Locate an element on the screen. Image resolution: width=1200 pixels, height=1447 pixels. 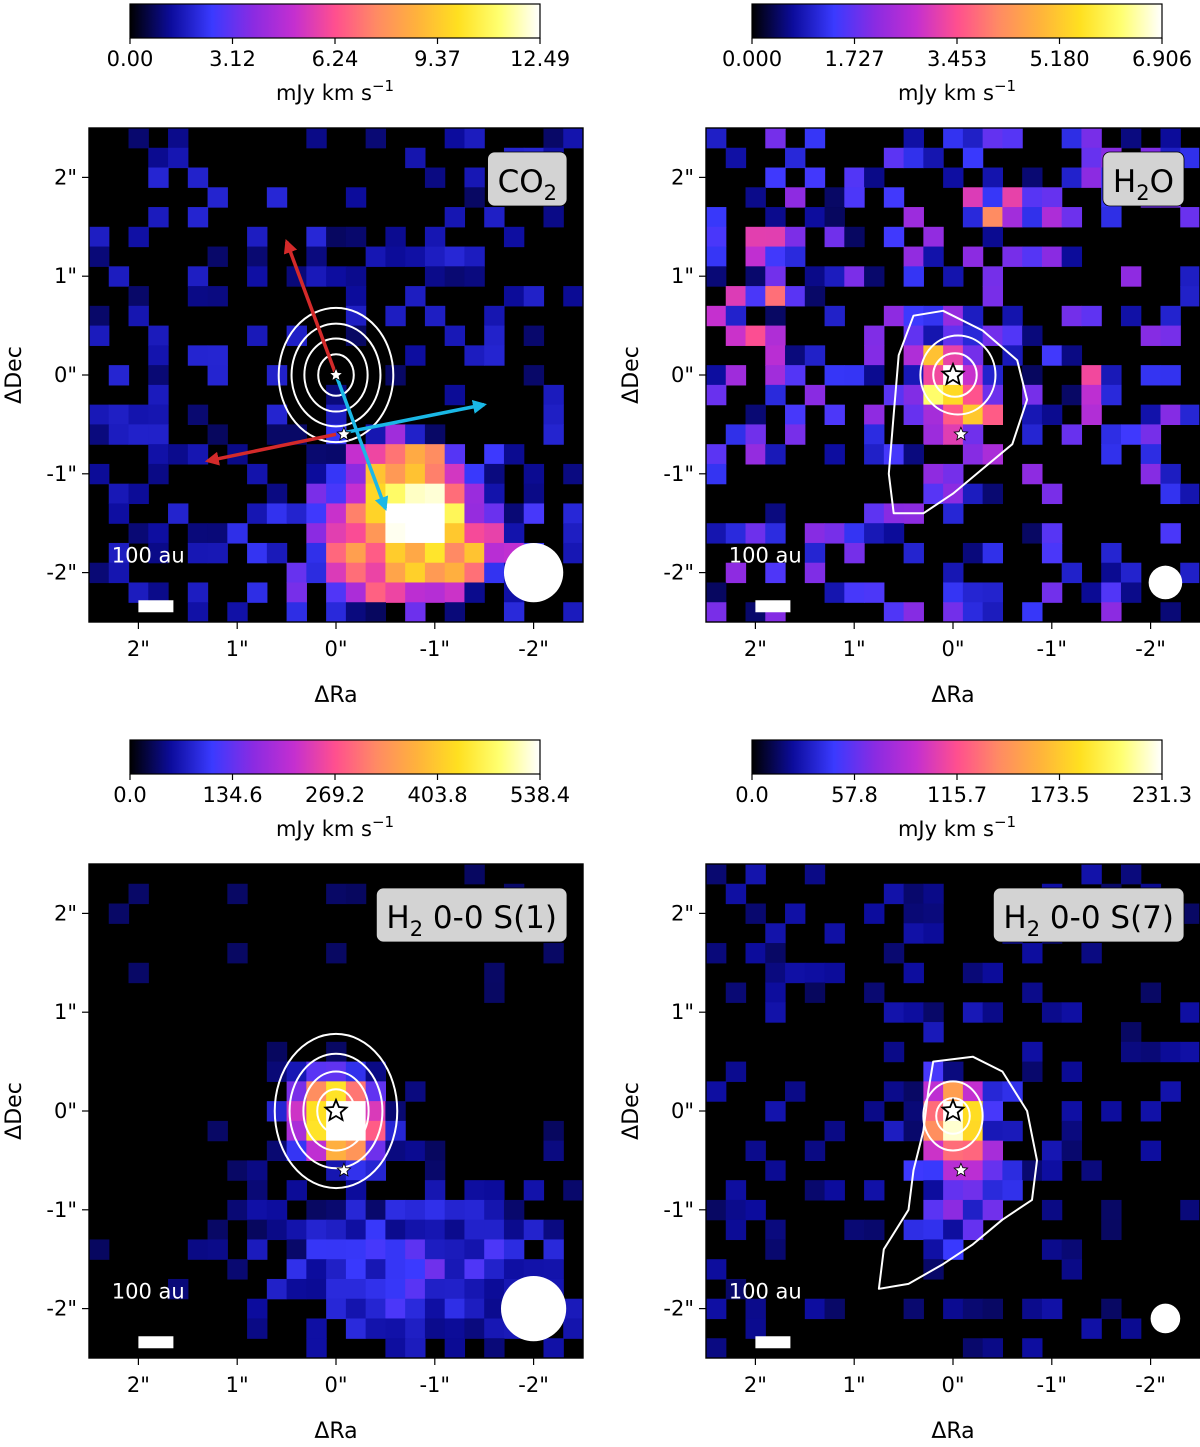
x-tick-label: -1" is located at coordinates (1051, 649).